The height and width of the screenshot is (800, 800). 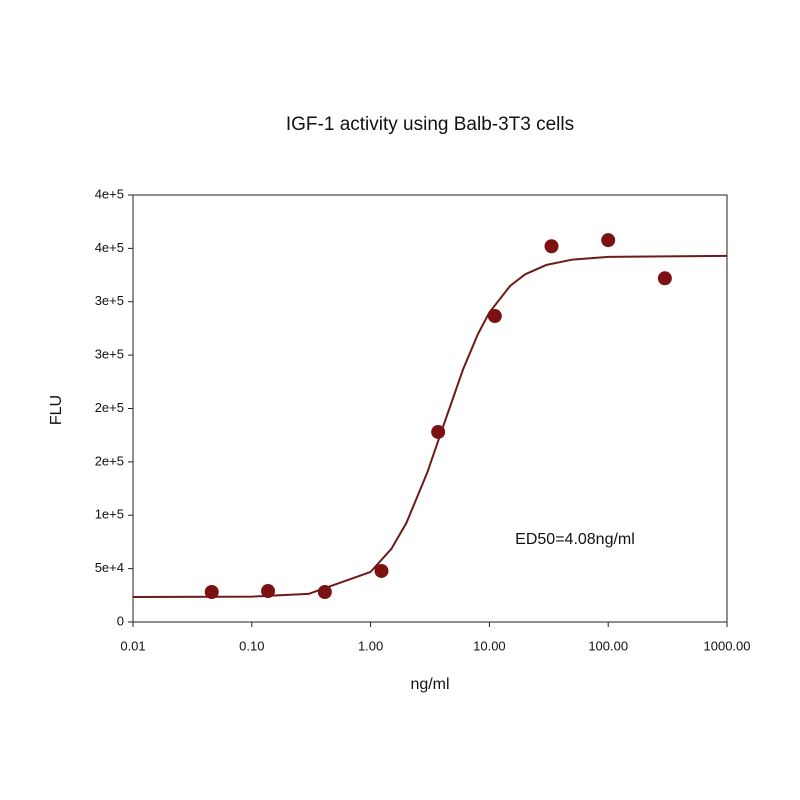 I want to click on y-tick-label: 0, so click(x=120, y=620).